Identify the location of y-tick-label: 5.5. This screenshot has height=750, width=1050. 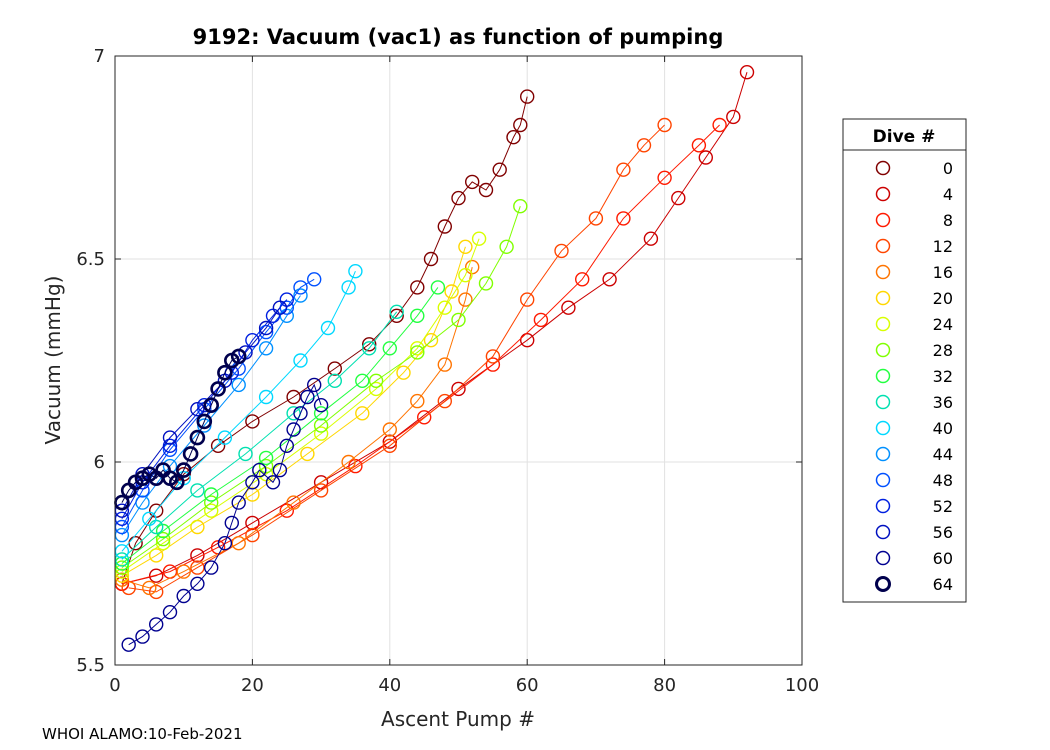
(90, 665).